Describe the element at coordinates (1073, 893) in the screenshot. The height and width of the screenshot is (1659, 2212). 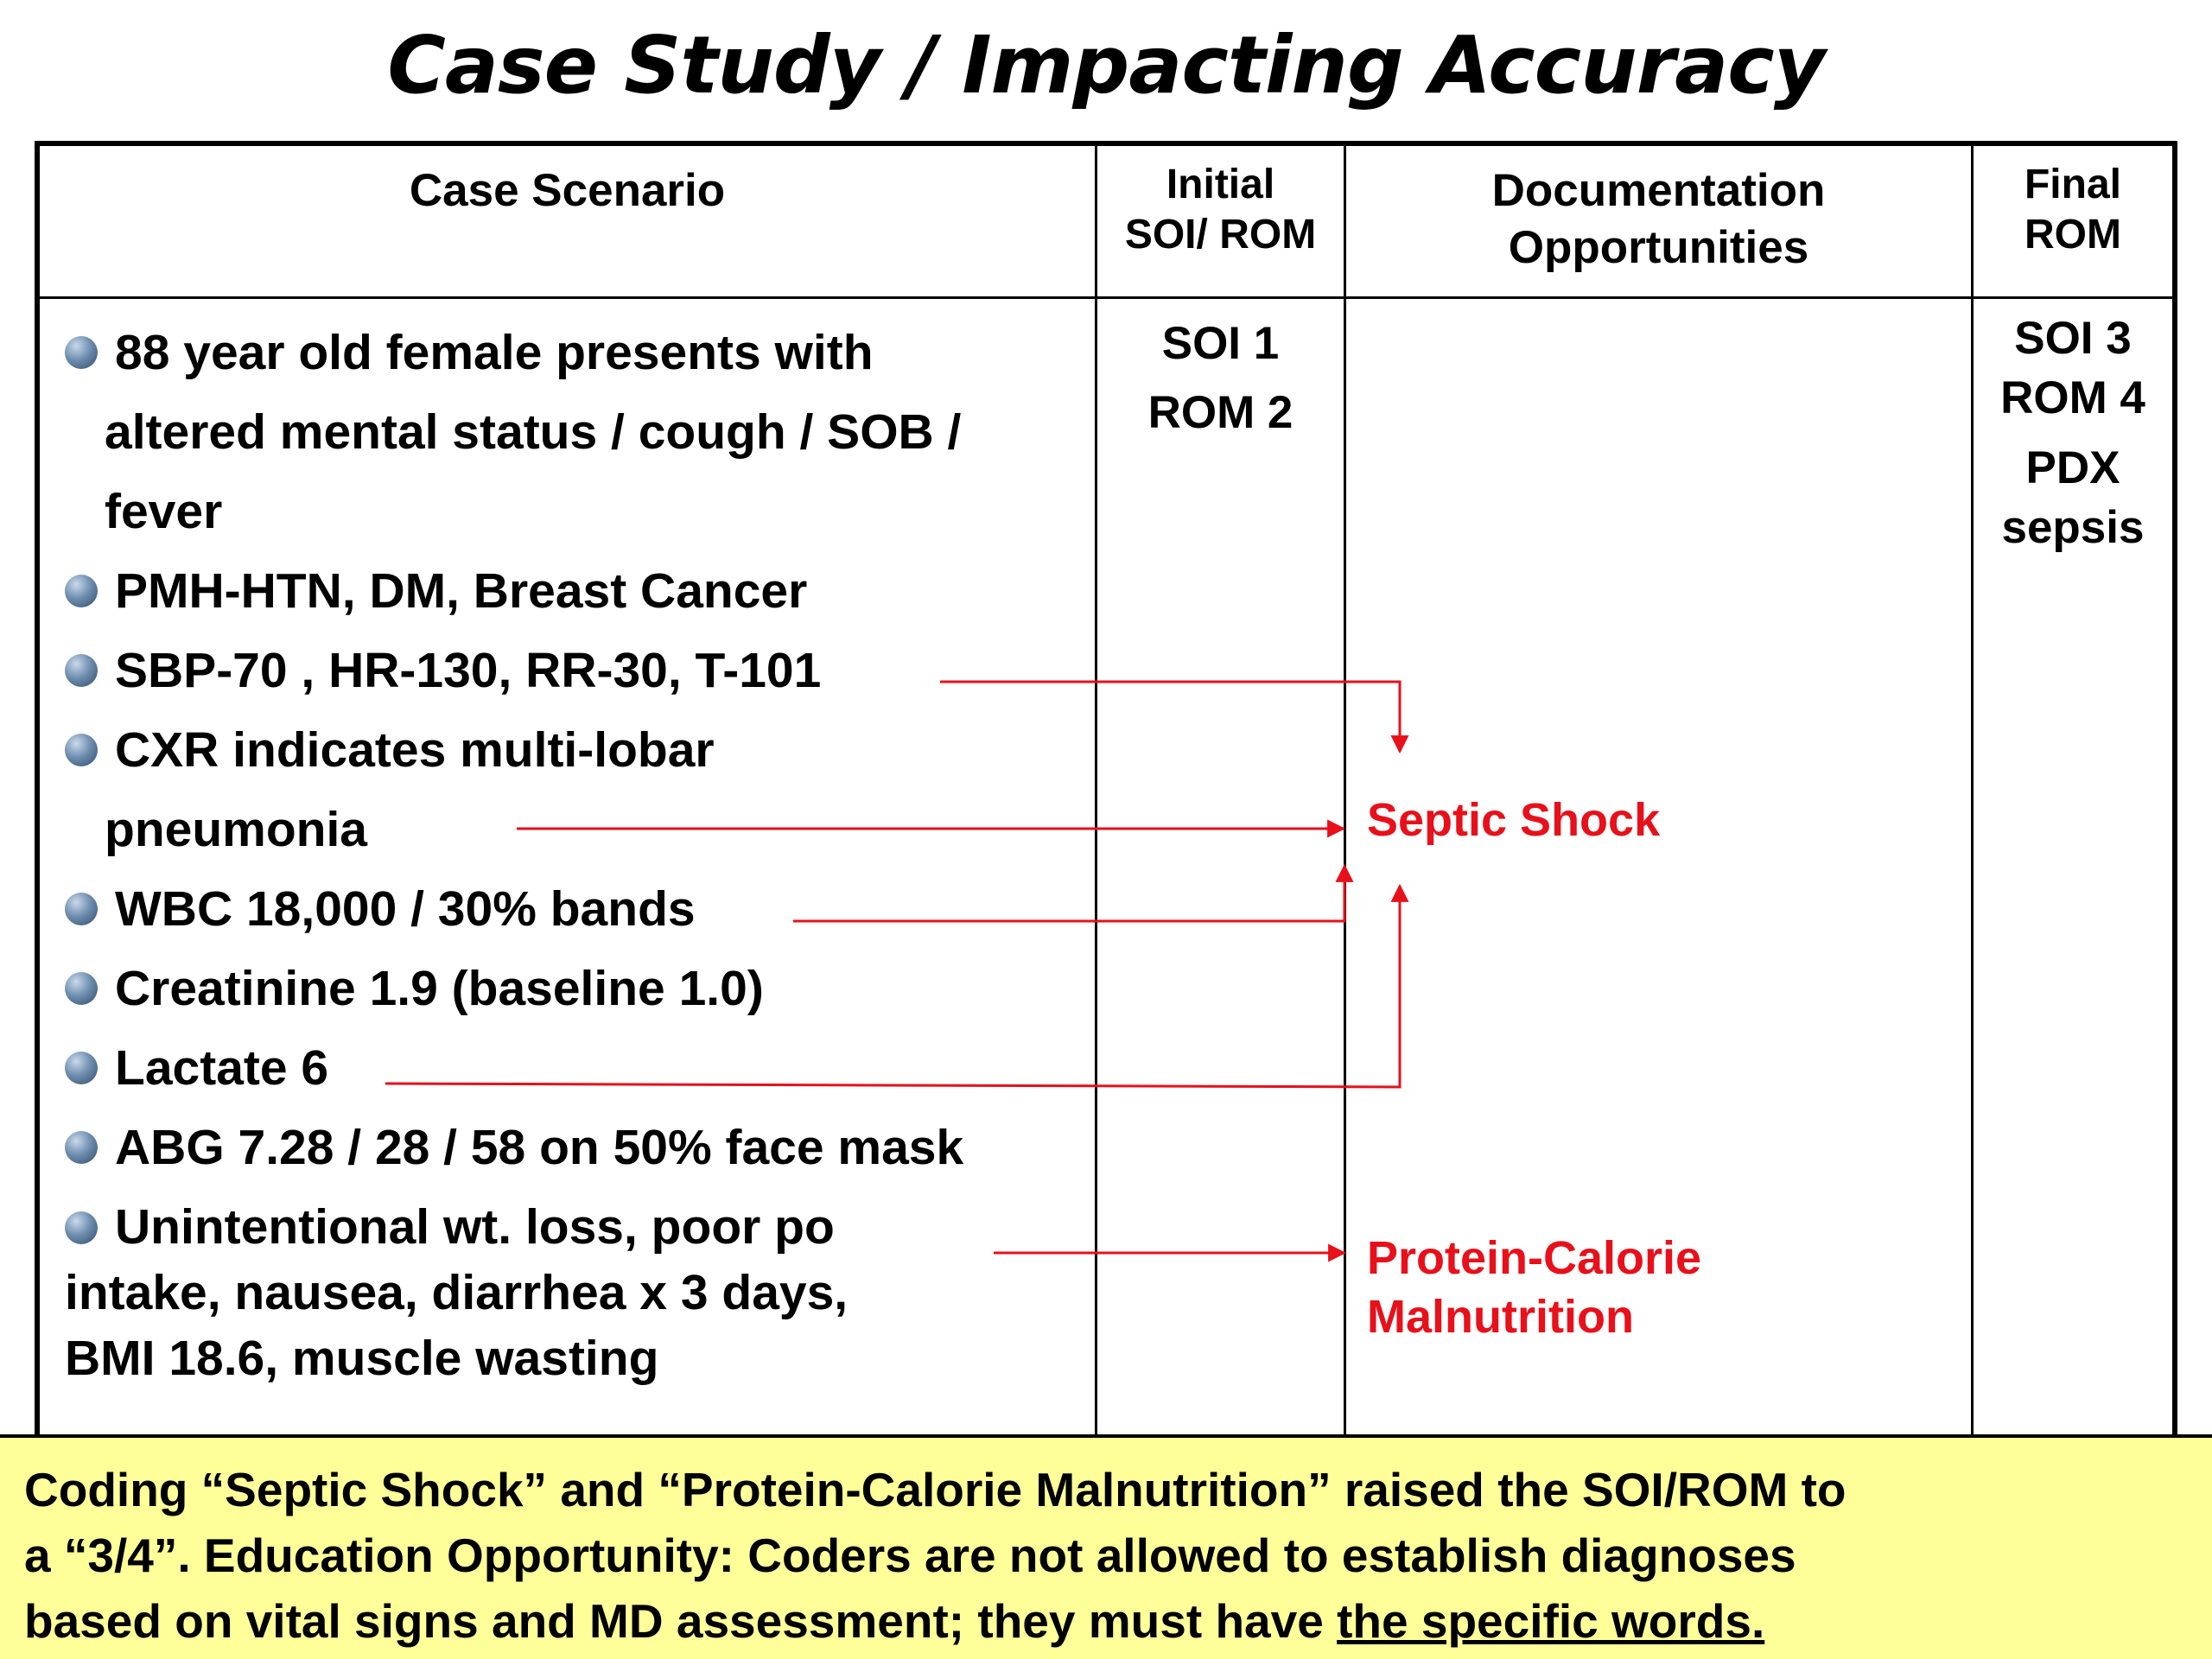
I see `arrow-wbc` at that location.